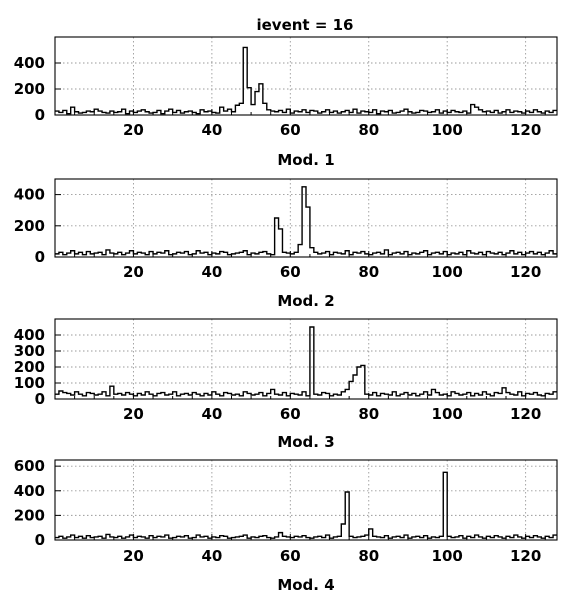  Describe the element at coordinates (368, 272) in the screenshot. I see `panel-2-xtick-label: 80` at that location.